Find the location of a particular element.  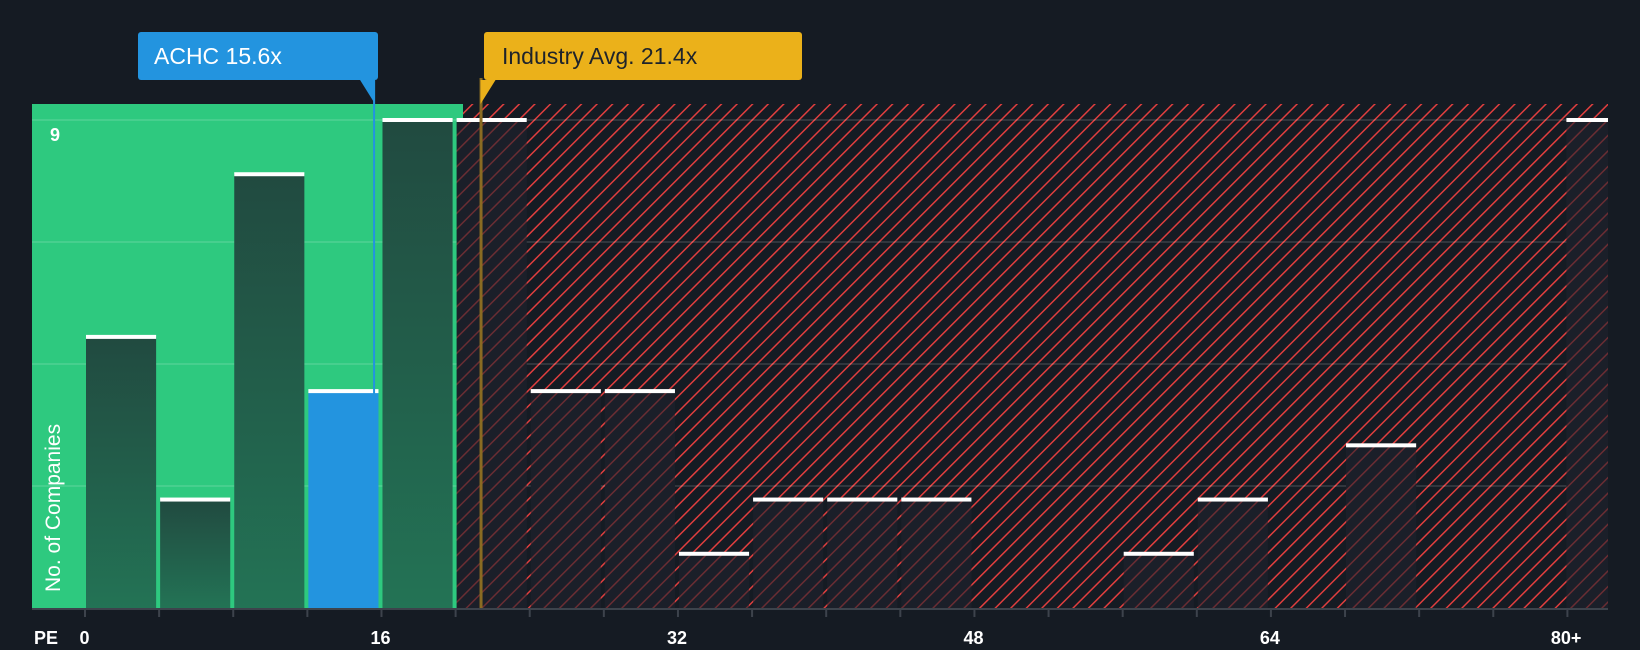

company-callout-pointer is located at coordinates (368, 92).